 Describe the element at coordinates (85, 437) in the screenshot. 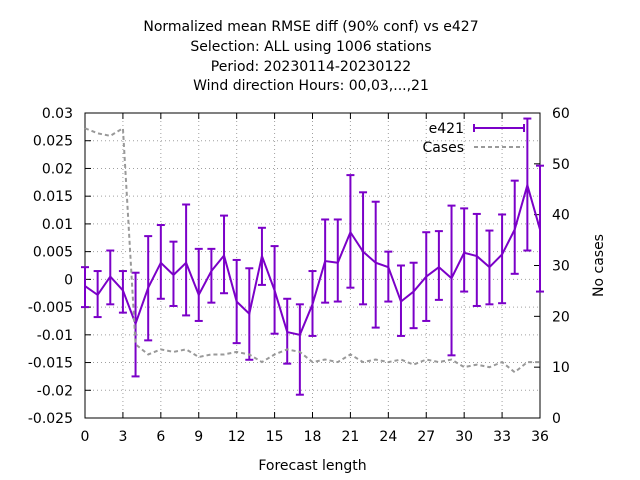

I see `x-tick-label: 0` at that location.